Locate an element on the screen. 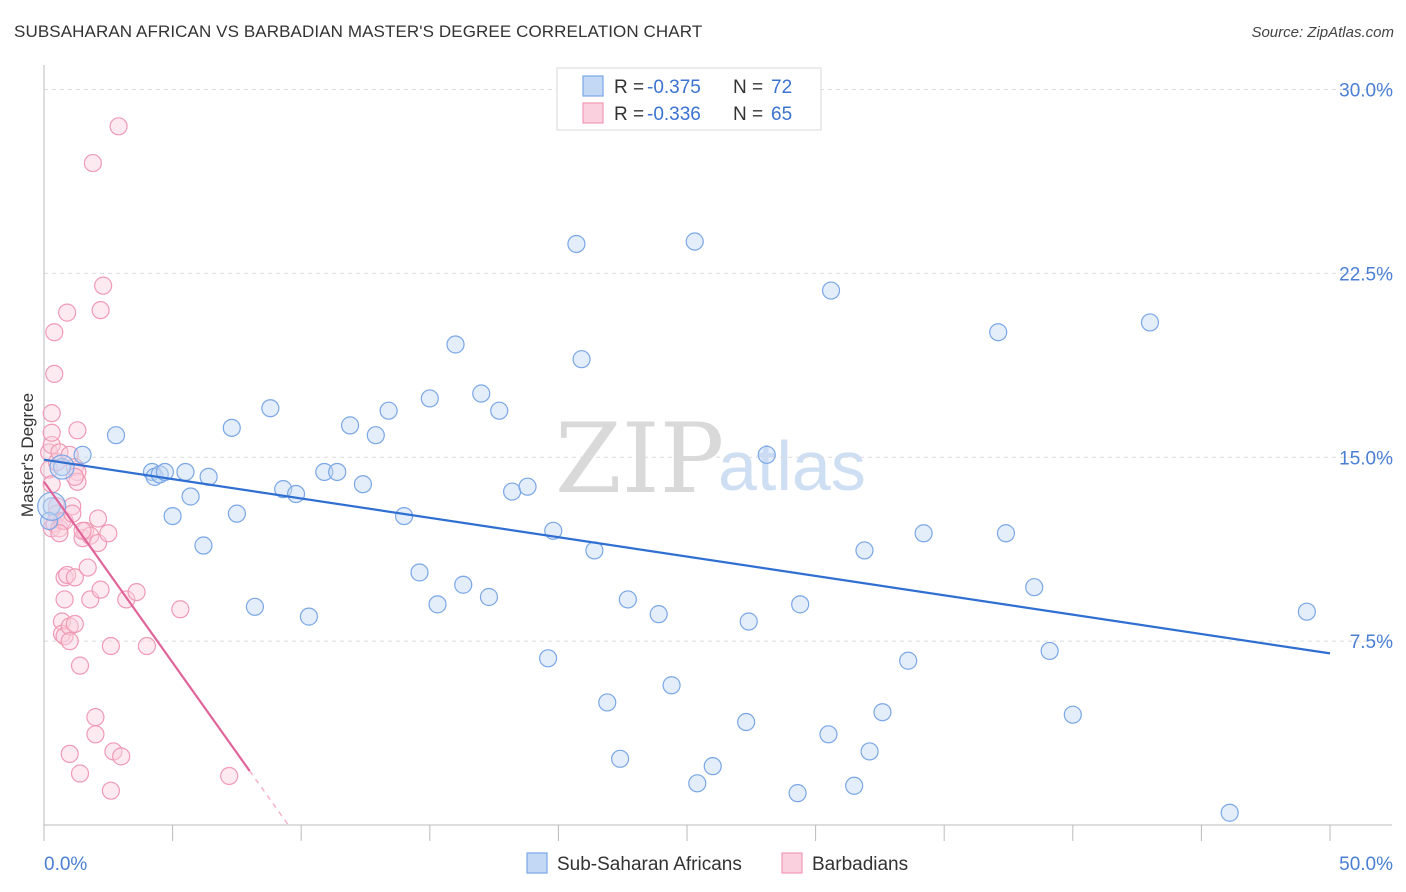 This screenshot has height=892, width=1406. legend-n-label-2: N = is located at coordinates (748, 114).